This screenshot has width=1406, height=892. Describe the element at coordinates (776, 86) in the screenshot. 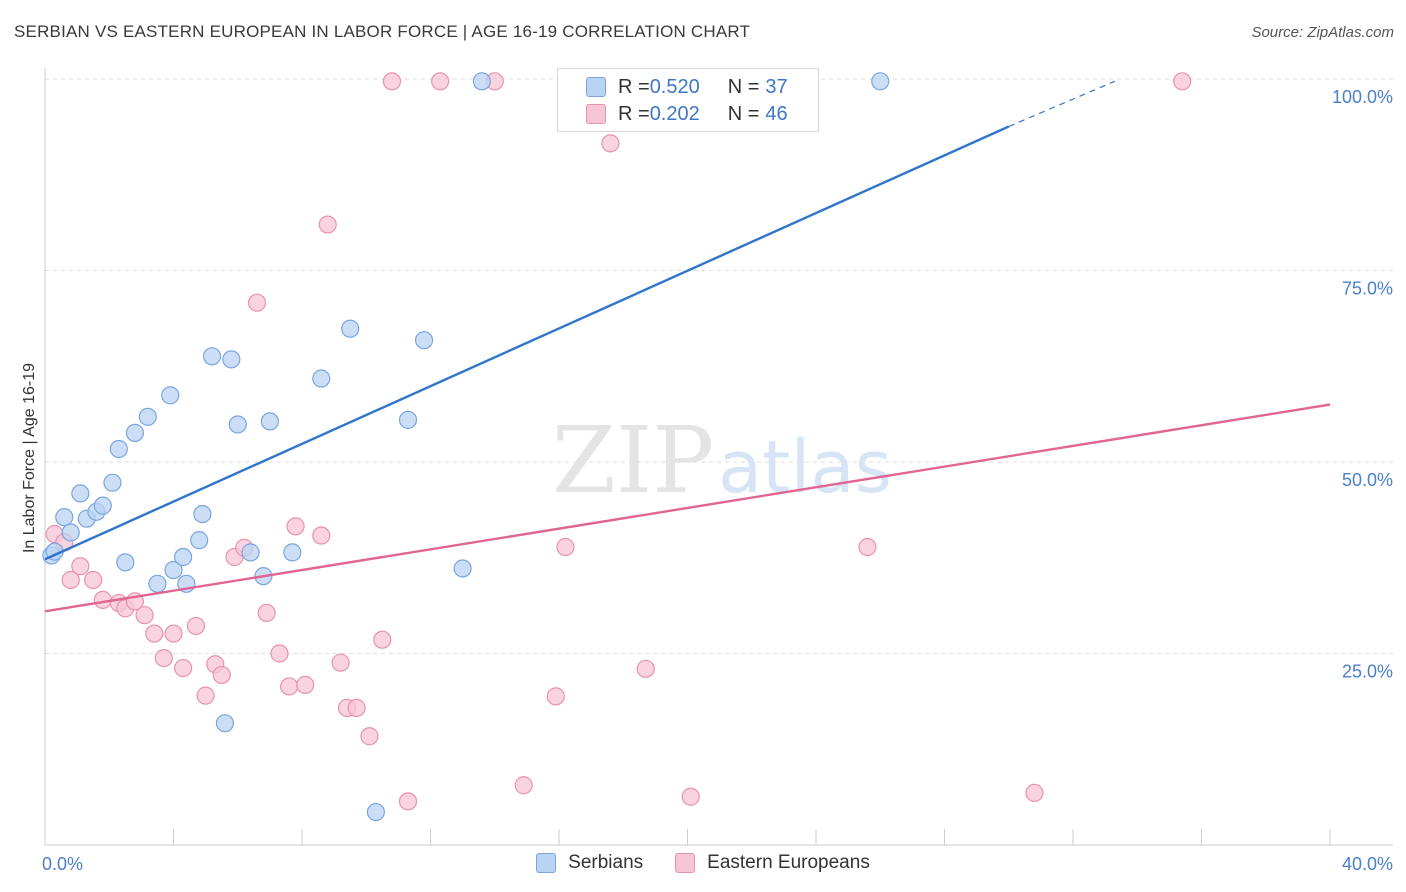

I see `legend-n-value: 37` at that location.